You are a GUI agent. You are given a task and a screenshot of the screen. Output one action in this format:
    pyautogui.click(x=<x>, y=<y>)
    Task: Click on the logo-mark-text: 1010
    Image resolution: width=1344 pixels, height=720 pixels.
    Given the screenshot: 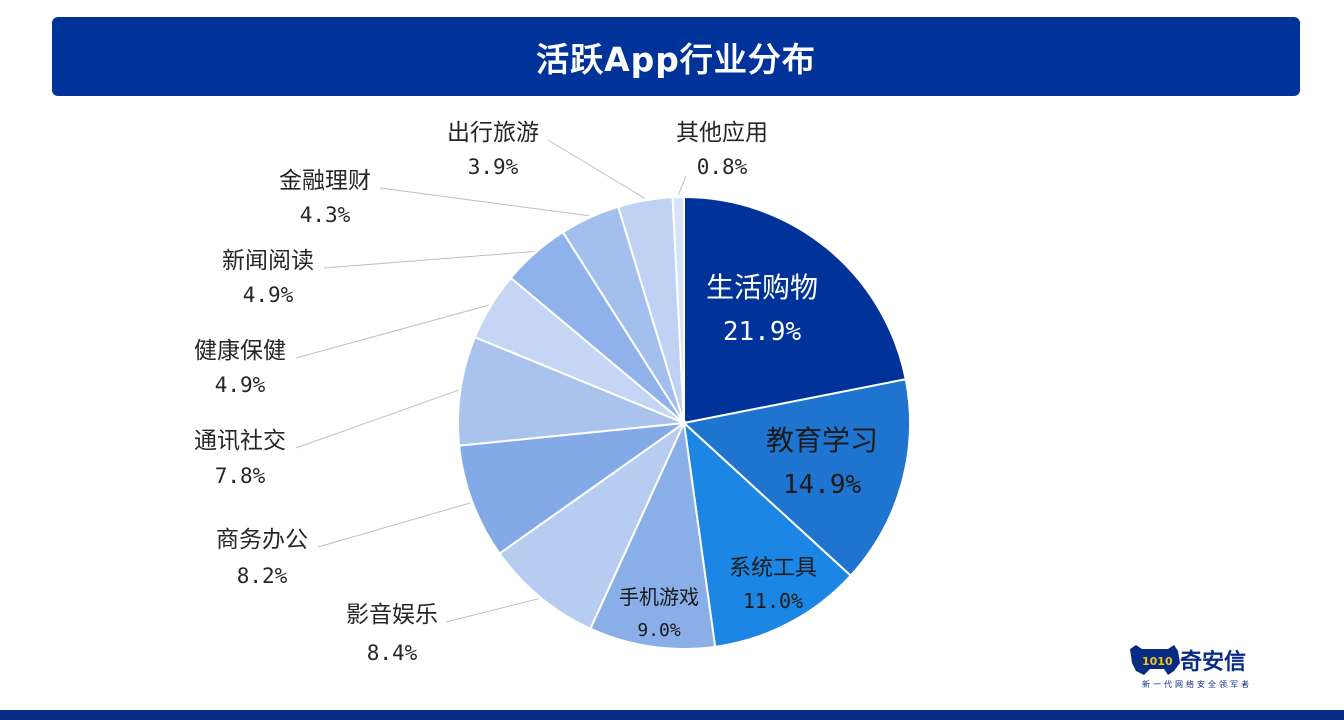 What is the action you would take?
    pyautogui.click(x=1157, y=661)
    